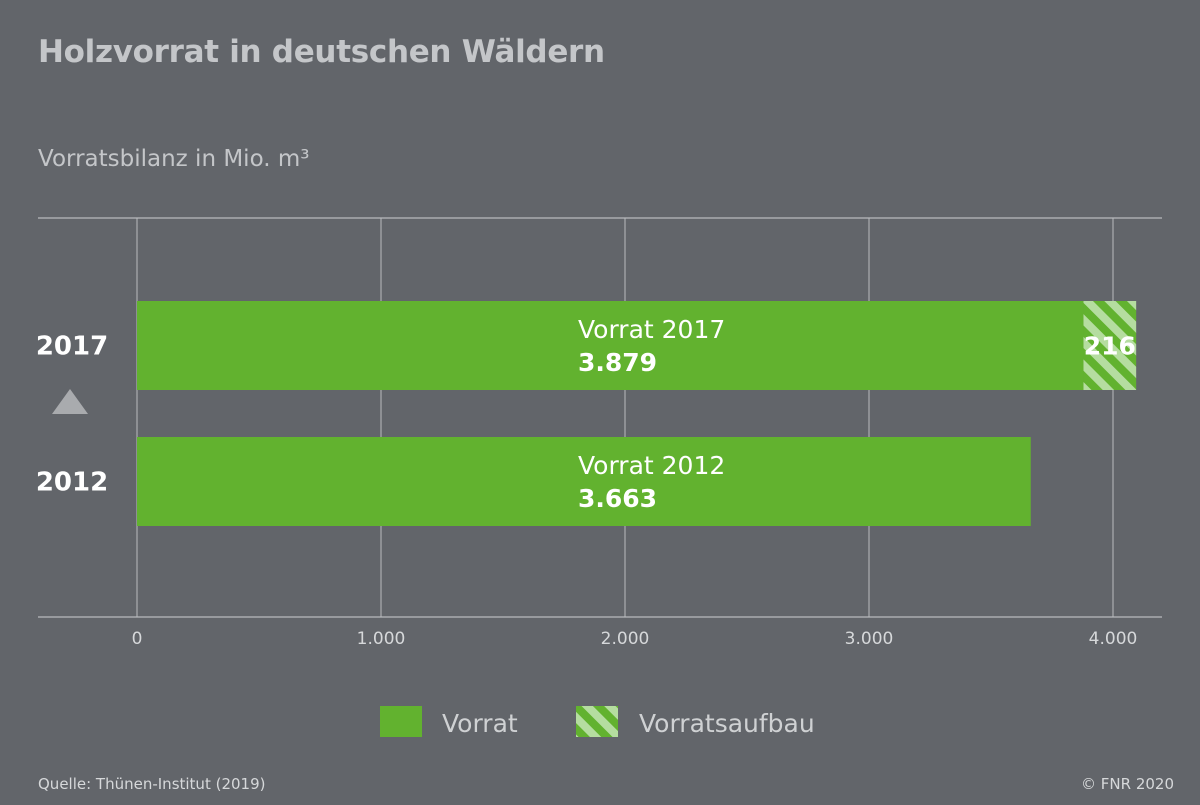 This screenshot has height=805, width=1200. I want to click on segment-label-2017: 216, so click(1110, 346).